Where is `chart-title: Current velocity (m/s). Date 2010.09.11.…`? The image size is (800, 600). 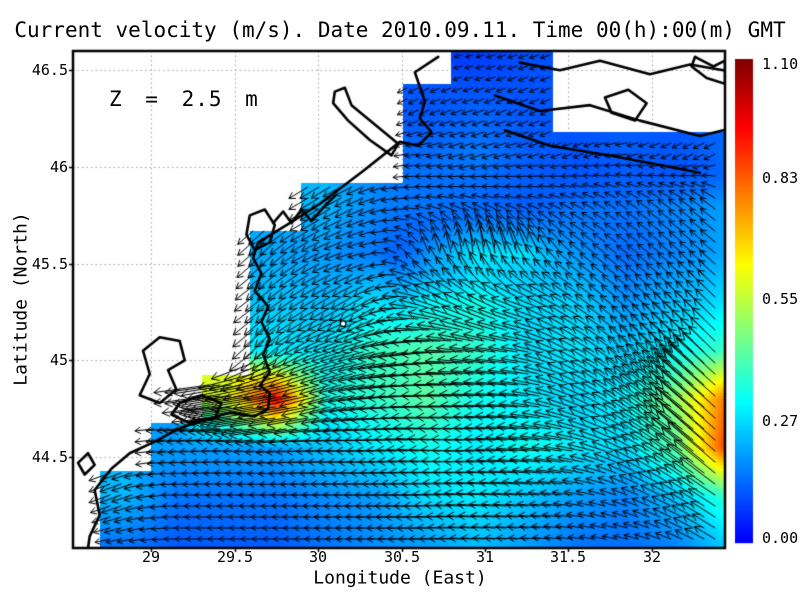
chart-title: Current velocity (m/s). Date 2010.09.11.… is located at coordinates (400, 30).